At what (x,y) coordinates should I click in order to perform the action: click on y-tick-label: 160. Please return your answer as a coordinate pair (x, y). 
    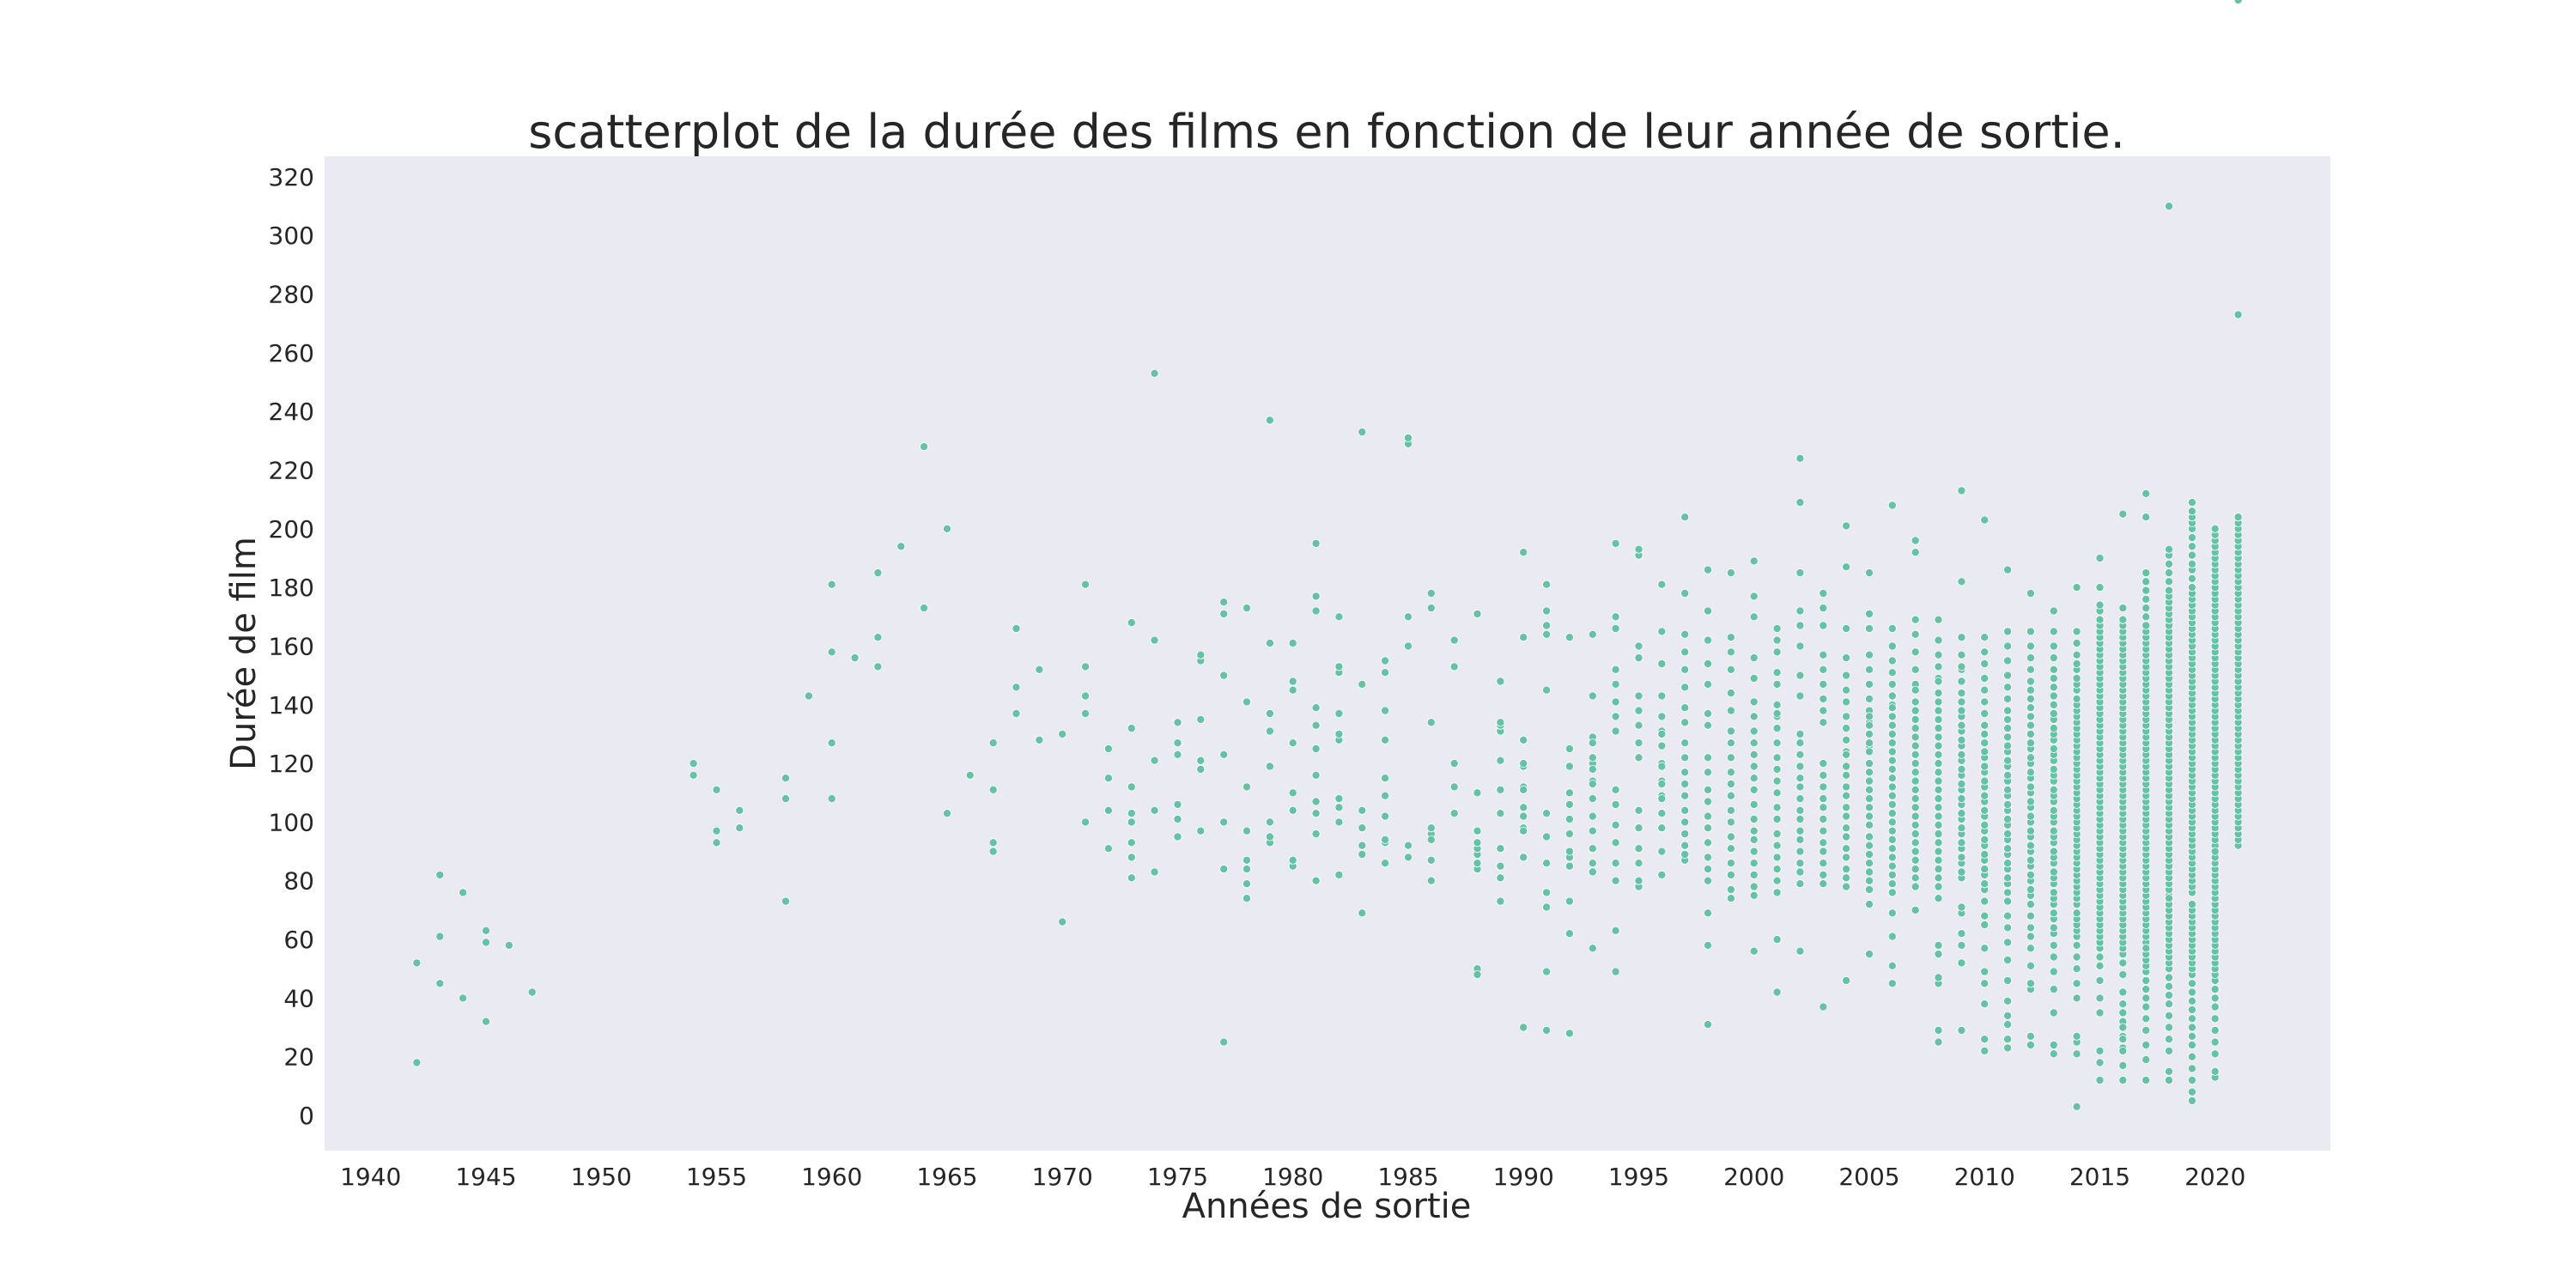
    Looking at the image, I should click on (291, 647).